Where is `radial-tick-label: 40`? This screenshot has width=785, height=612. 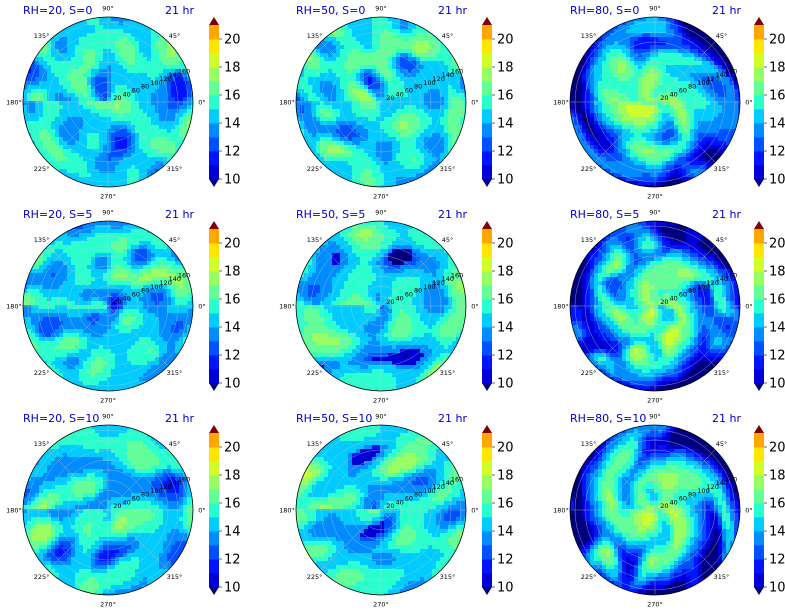
radial-tick-label: 40 is located at coordinates (399, 298).